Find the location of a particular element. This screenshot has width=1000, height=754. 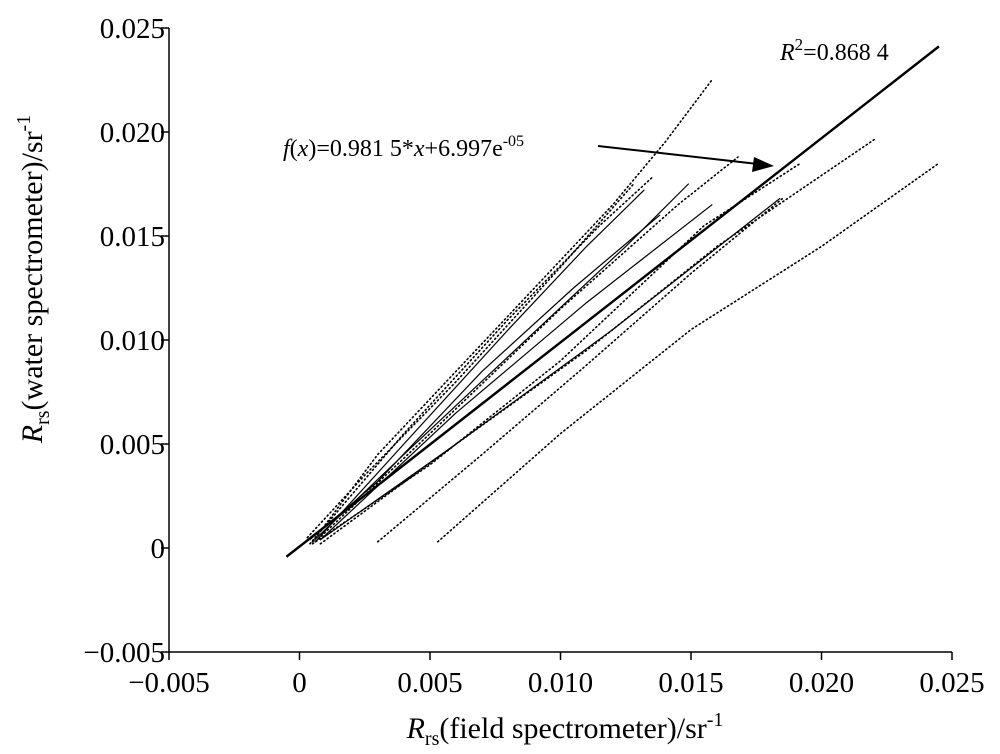

equation-close-paren: ) is located at coordinates (312, 149).